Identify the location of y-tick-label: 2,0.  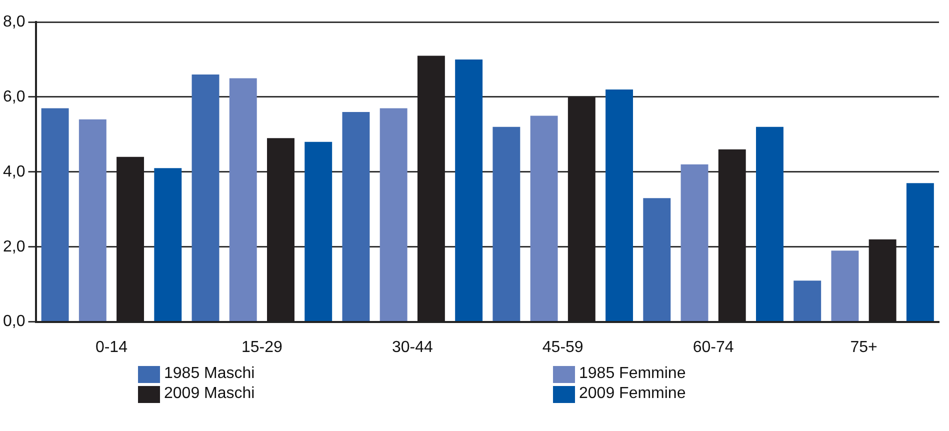
(14, 247).